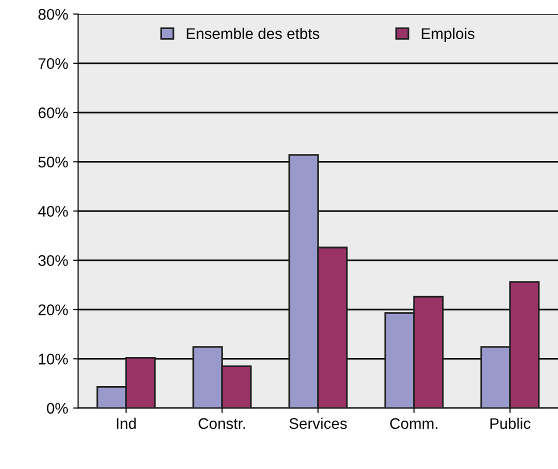 This screenshot has height=469, width=558. What do you see at coordinates (53, 260) in the screenshot?
I see `y-tick-label: 30%` at bounding box center [53, 260].